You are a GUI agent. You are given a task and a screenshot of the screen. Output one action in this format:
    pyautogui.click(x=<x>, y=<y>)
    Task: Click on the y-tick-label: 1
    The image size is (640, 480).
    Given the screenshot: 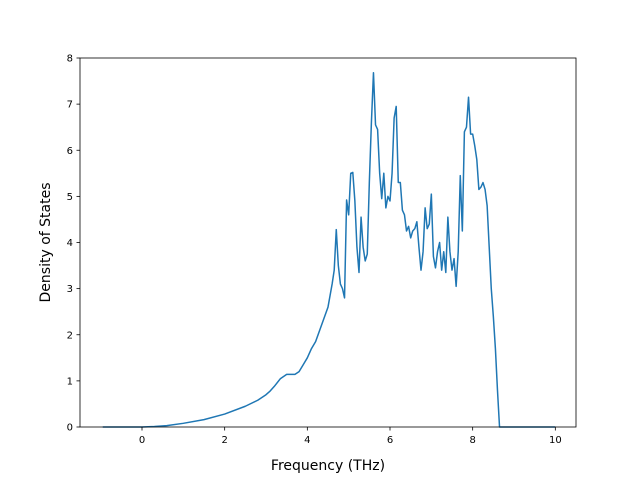 What is the action you would take?
    pyautogui.click(x=70, y=381)
    